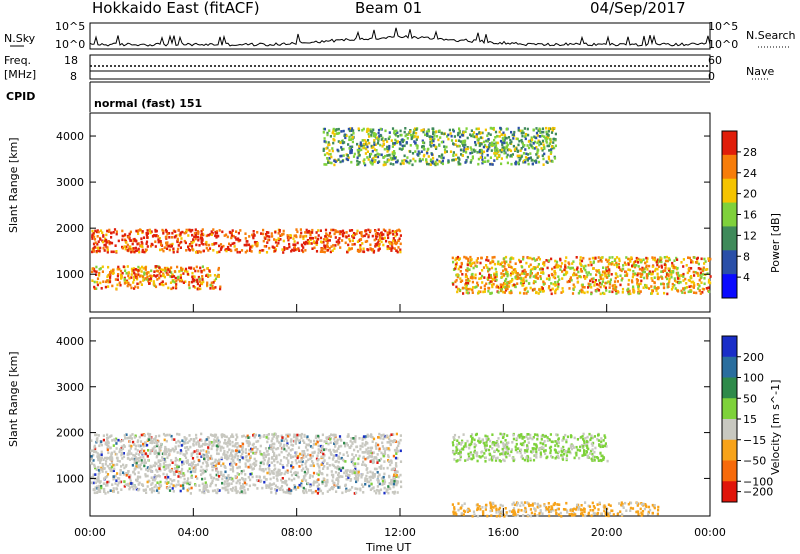  What do you see at coordinates (70, 387) in the screenshot?
I see `ytick-label-1-3000: 3000` at bounding box center [70, 387].